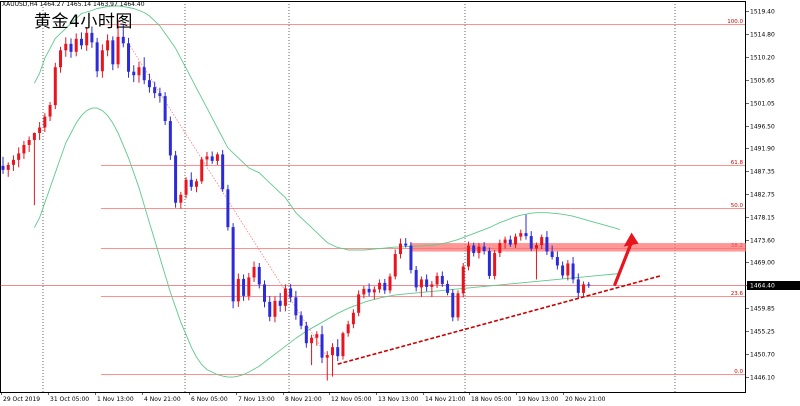 This screenshot has width=800, height=406. What do you see at coordinates (738, 372) in the screenshot?
I see `fib-level-label-5: 0.0` at bounding box center [738, 372].